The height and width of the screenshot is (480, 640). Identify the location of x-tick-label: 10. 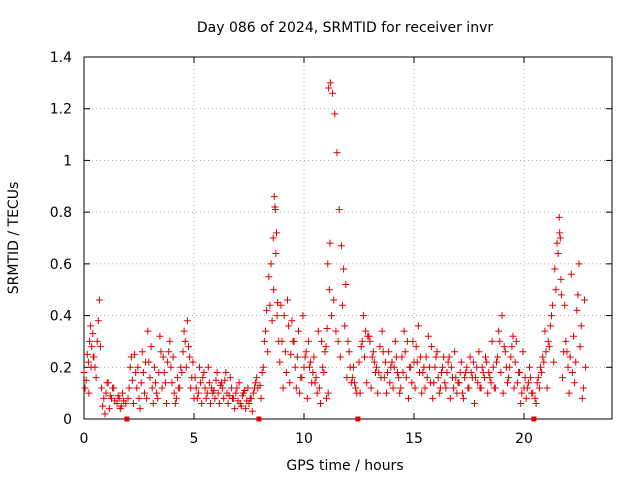
(304, 439).